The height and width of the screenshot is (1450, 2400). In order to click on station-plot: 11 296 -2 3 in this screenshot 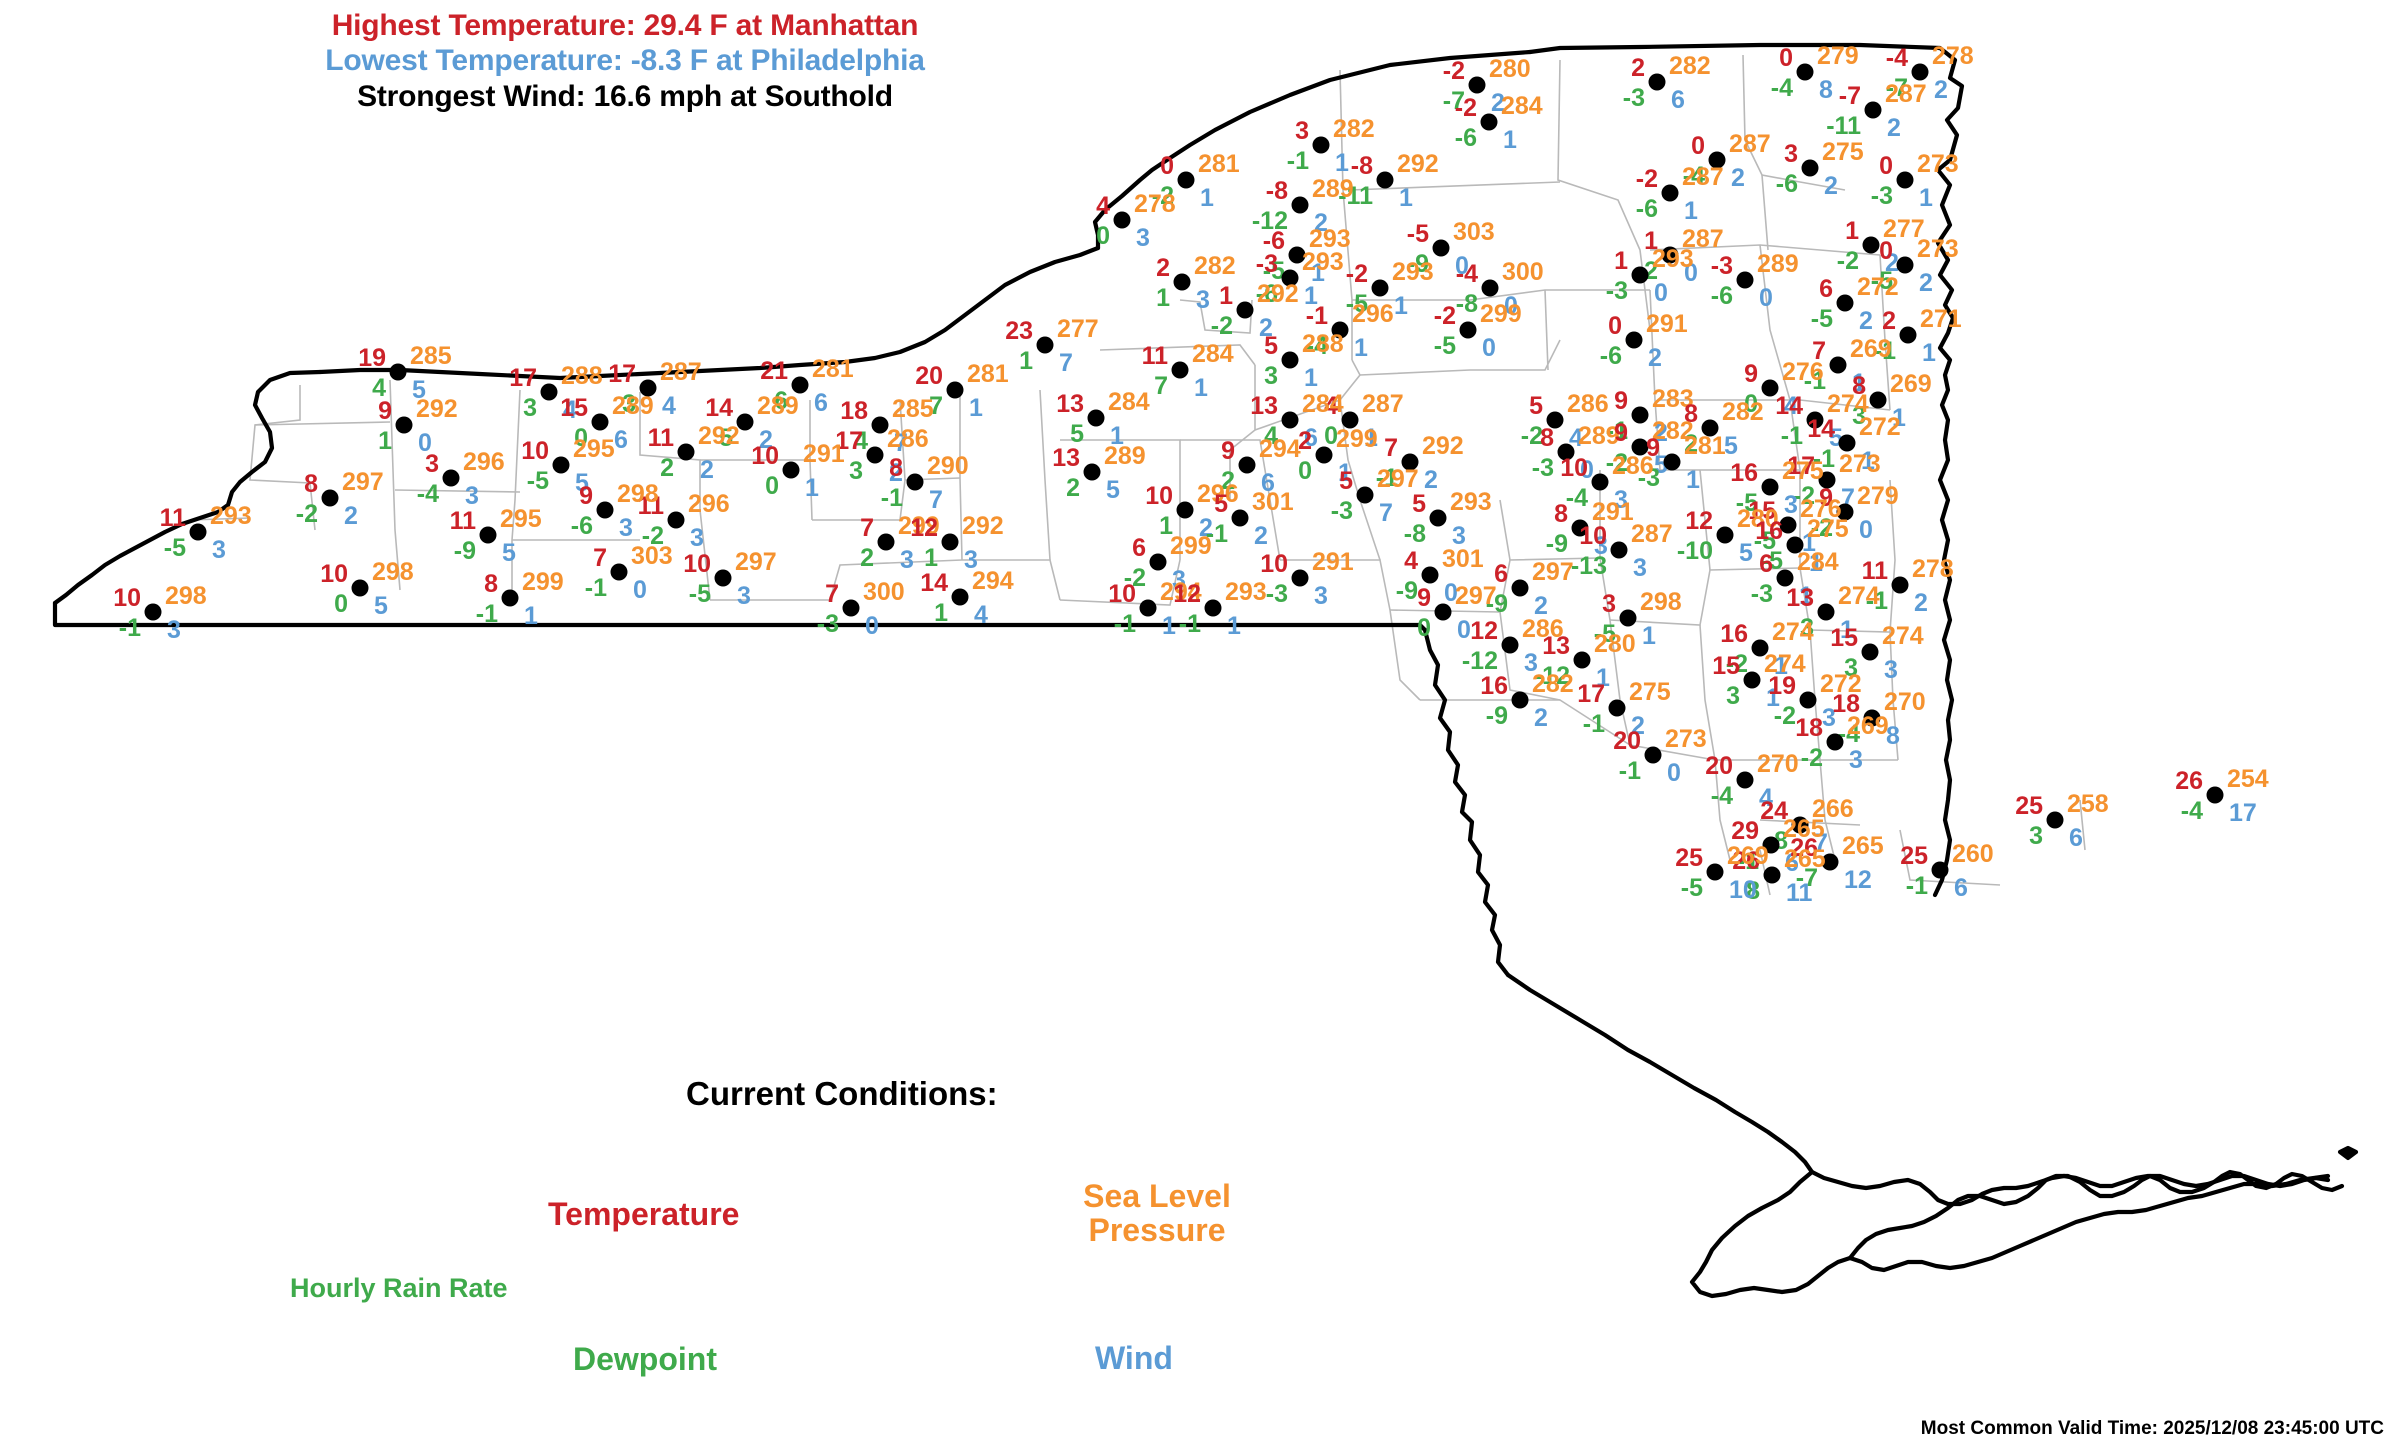, I will do `click(684, 521)`.